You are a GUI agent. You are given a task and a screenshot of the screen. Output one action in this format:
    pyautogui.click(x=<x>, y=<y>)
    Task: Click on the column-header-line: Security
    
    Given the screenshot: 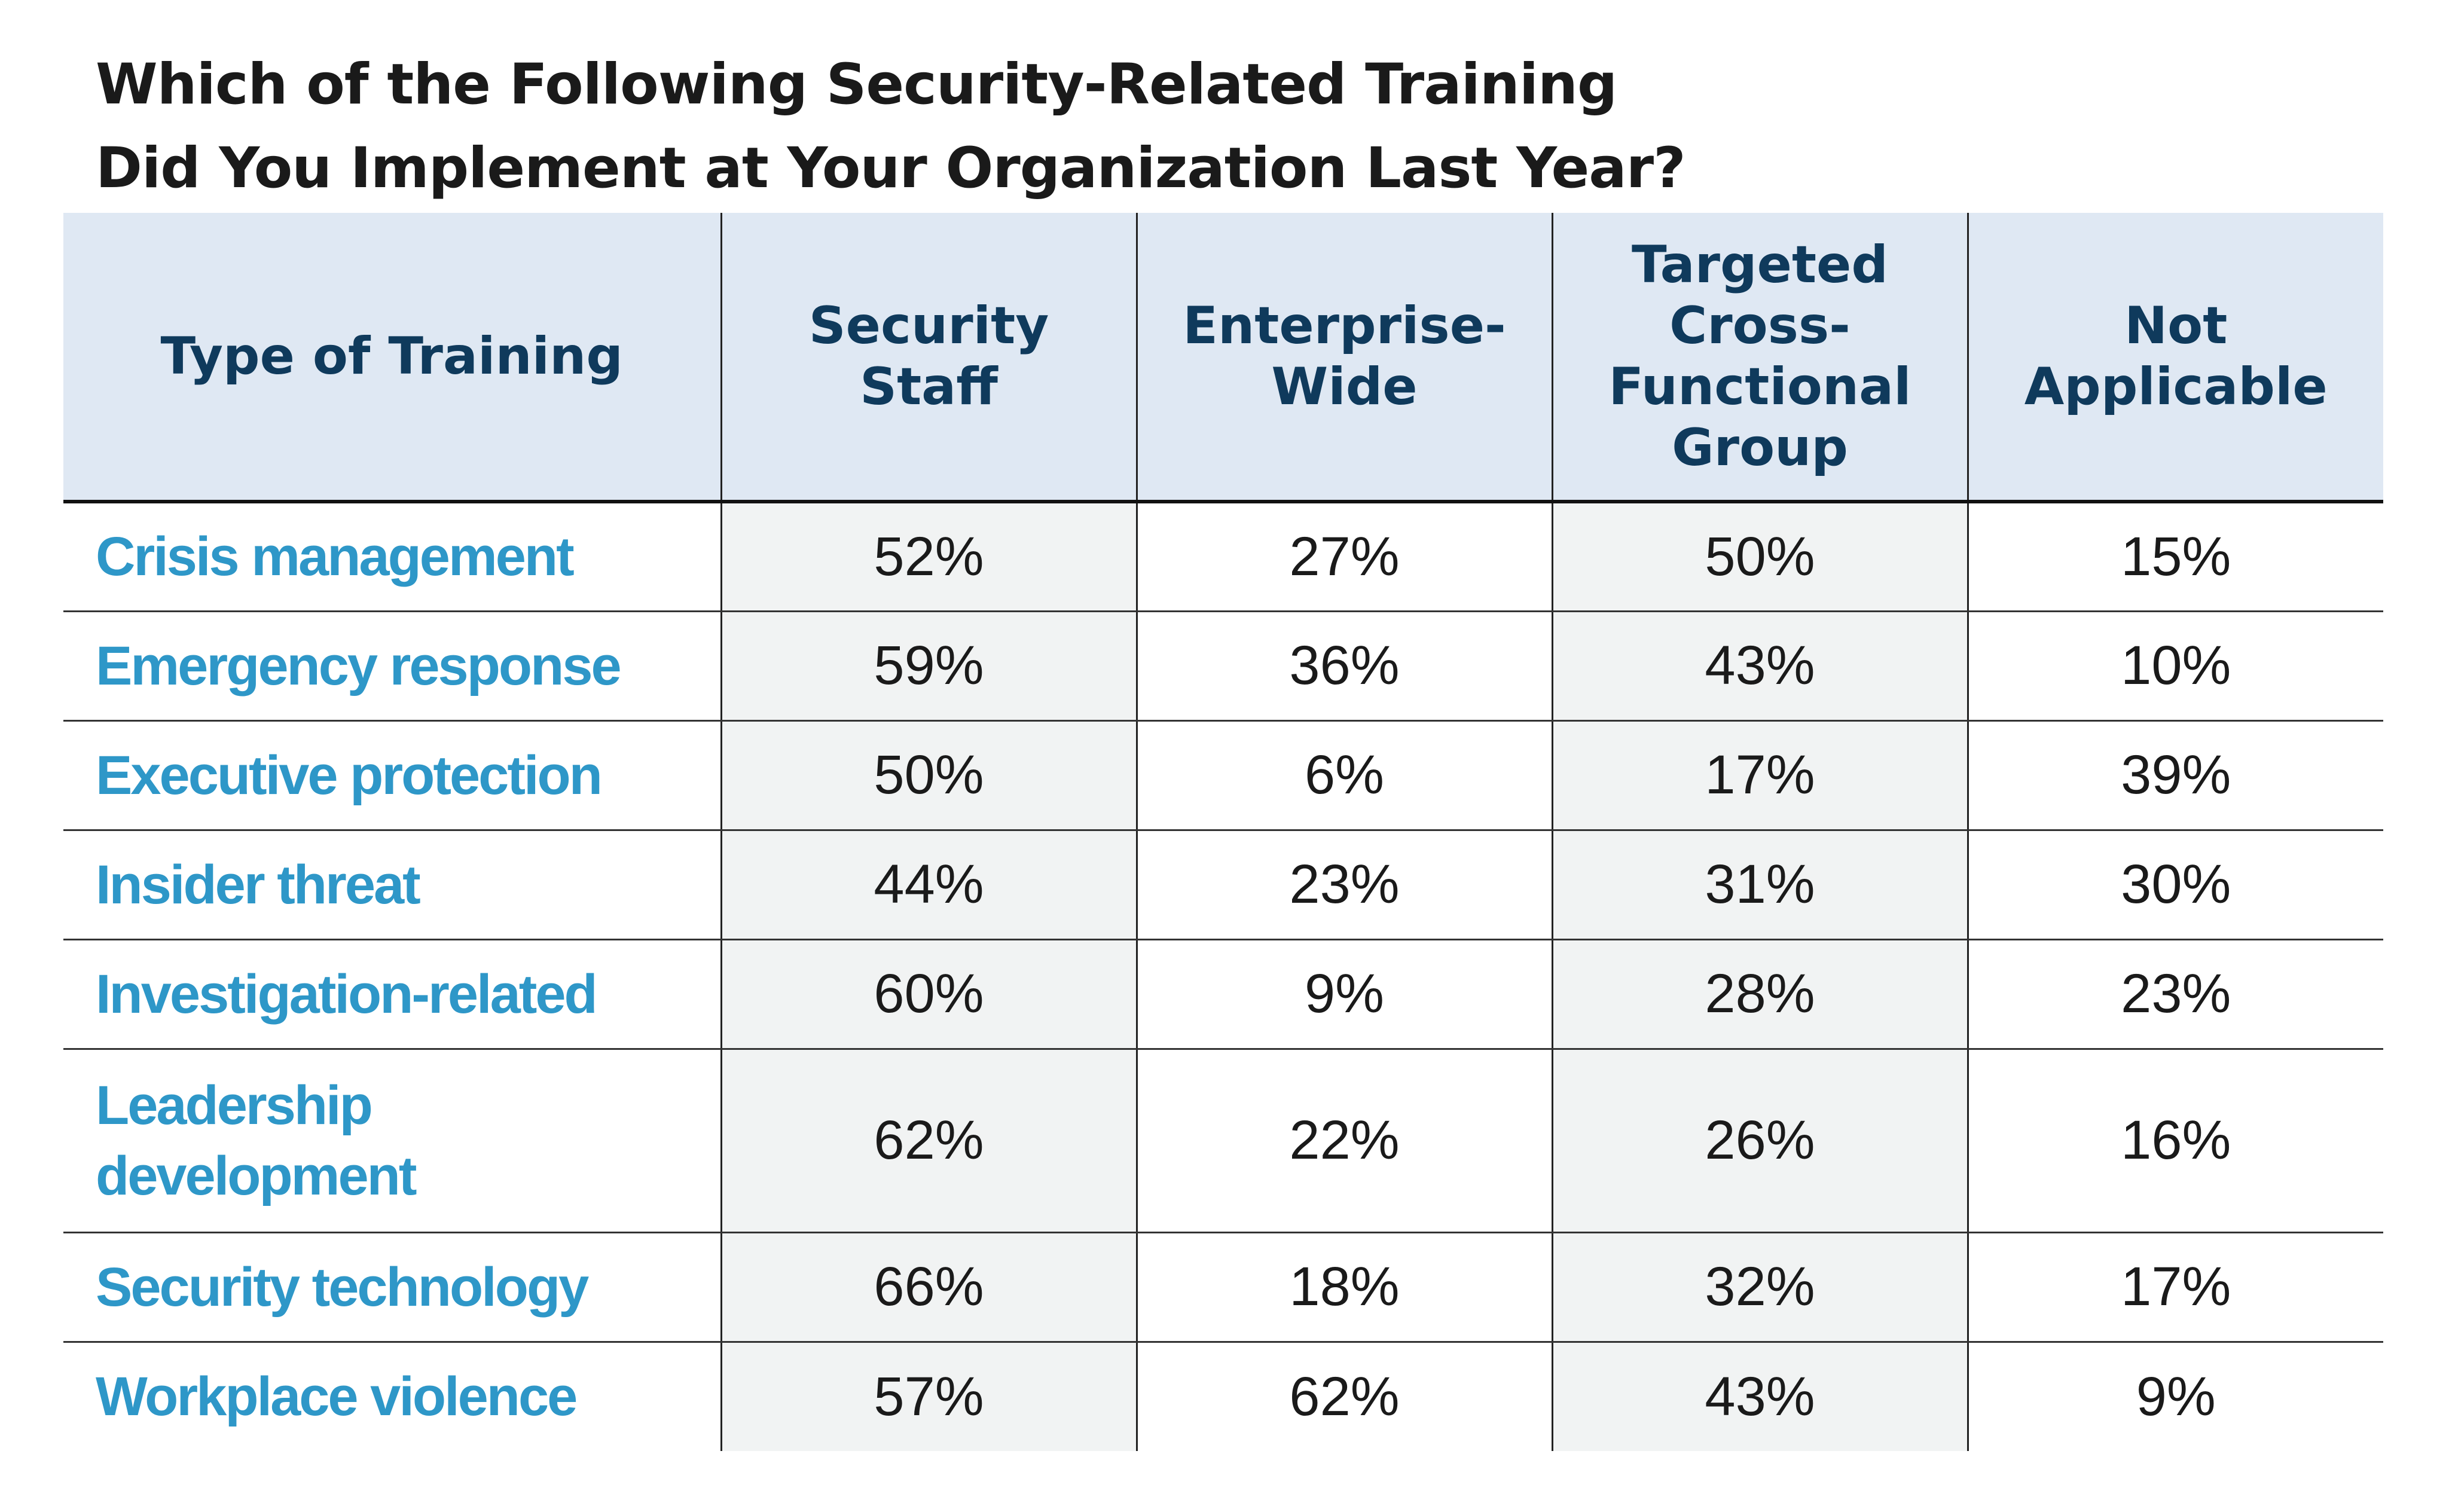 What is the action you would take?
    pyautogui.click(x=928, y=326)
    